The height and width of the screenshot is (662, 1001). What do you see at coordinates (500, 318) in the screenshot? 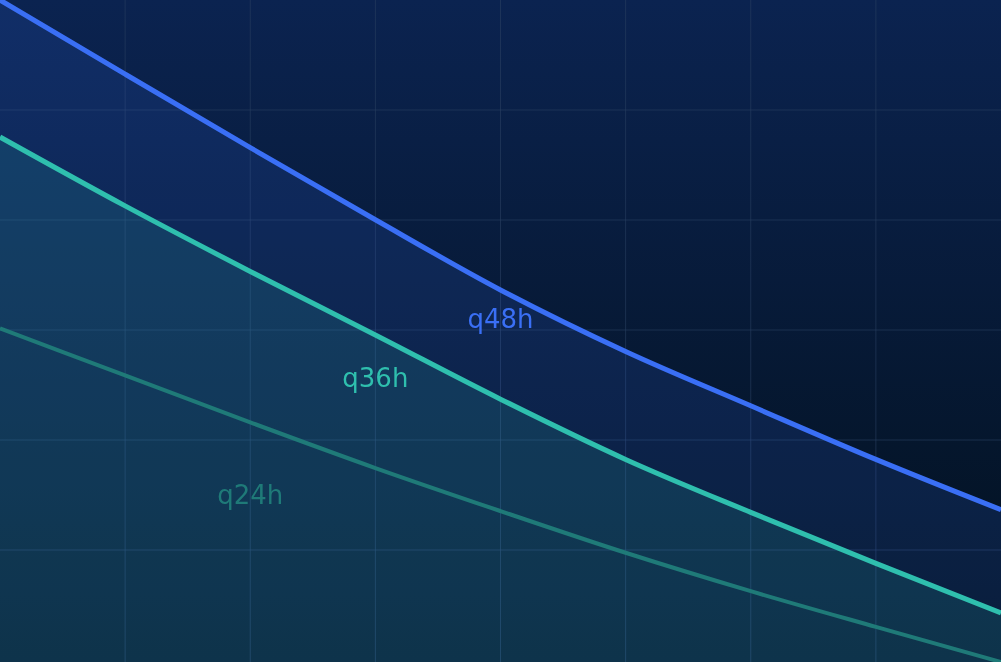
I see `series-label: q48h` at bounding box center [500, 318].